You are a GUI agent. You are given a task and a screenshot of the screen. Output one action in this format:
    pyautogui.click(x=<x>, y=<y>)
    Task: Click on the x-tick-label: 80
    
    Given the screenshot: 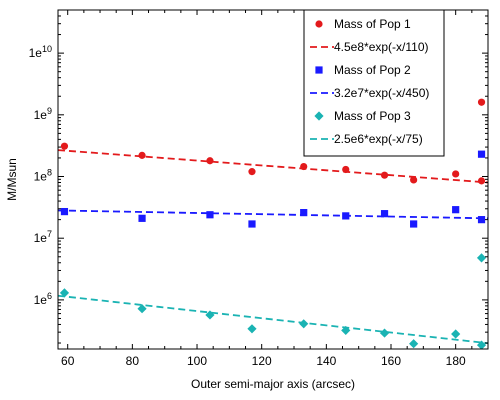 What is the action you would take?
    pyautogui.click(x=133, y=361)
    